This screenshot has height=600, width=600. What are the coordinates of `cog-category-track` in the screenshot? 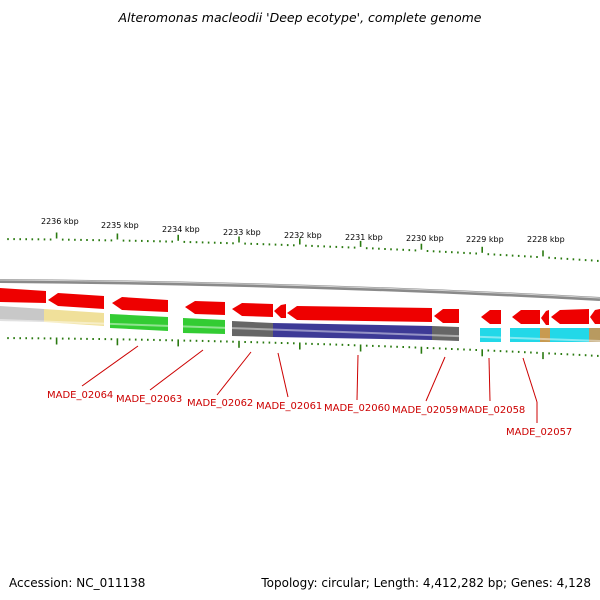 It's located at (300, 324).